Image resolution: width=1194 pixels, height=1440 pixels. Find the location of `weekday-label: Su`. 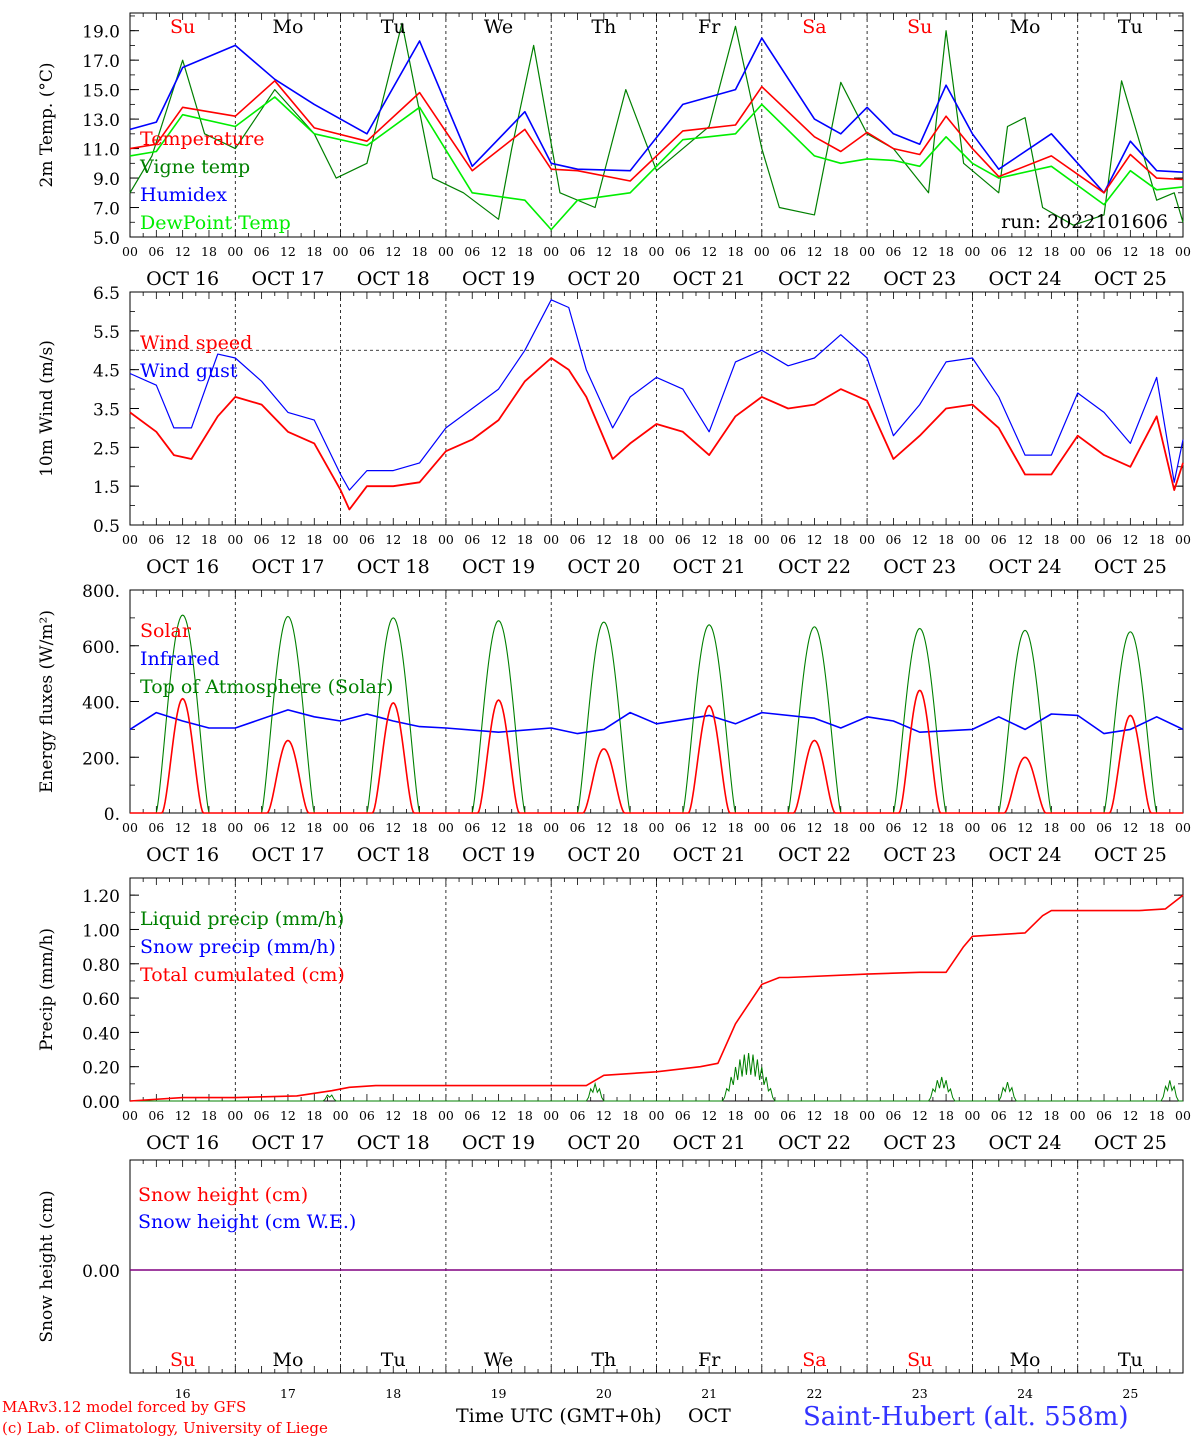

weekday-label: Su is located at coordinates (919, 27).